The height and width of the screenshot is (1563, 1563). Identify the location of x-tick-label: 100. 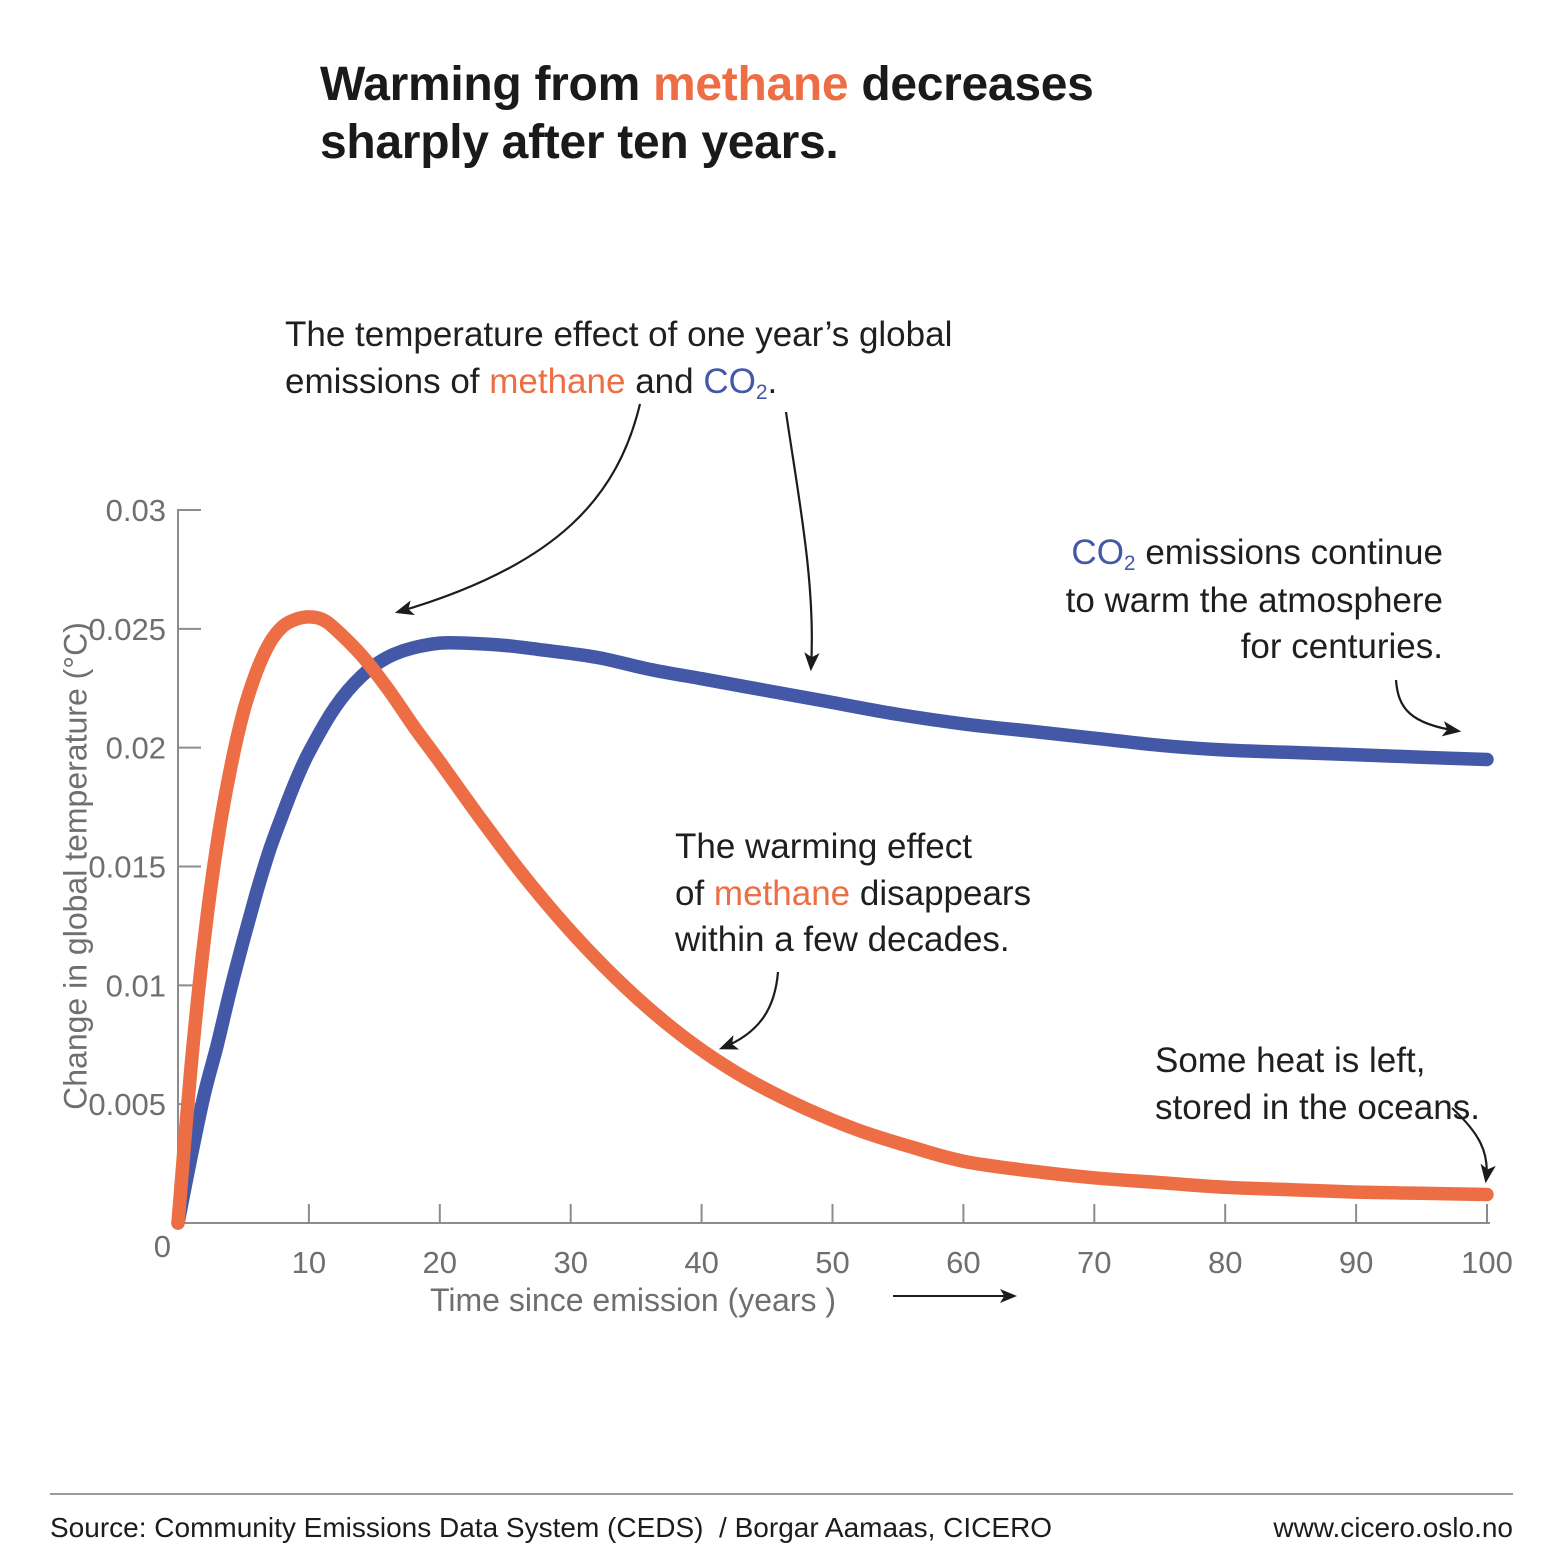
(1487, 1262).